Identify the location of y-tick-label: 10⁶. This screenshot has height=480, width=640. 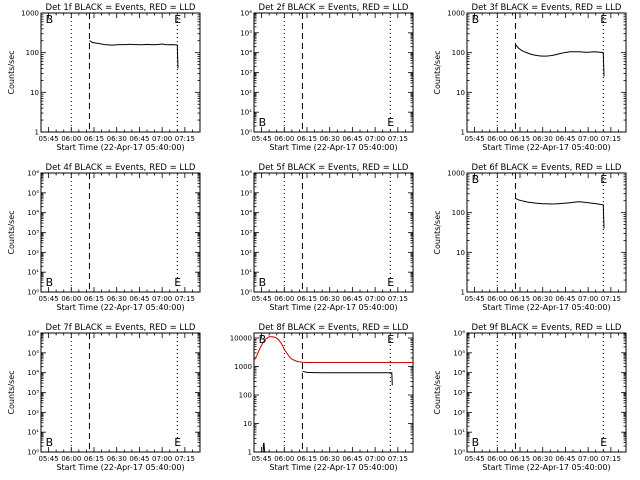
(246, 174).